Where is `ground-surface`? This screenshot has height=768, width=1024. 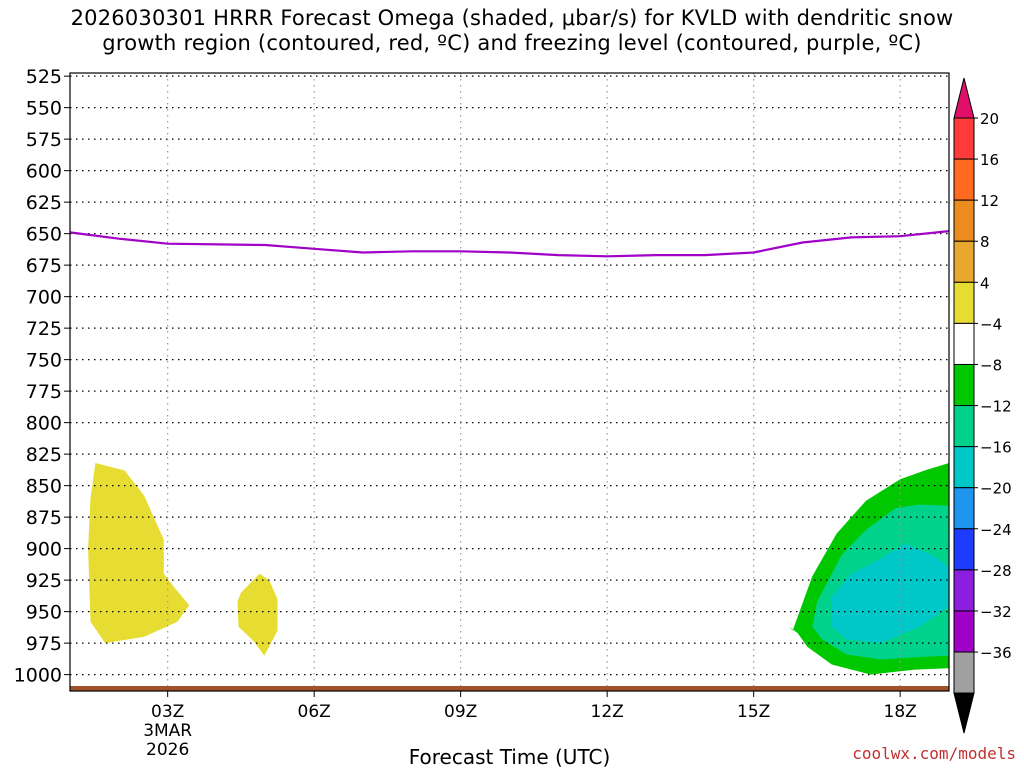 ground-surface is located at coordinates (509, 688).